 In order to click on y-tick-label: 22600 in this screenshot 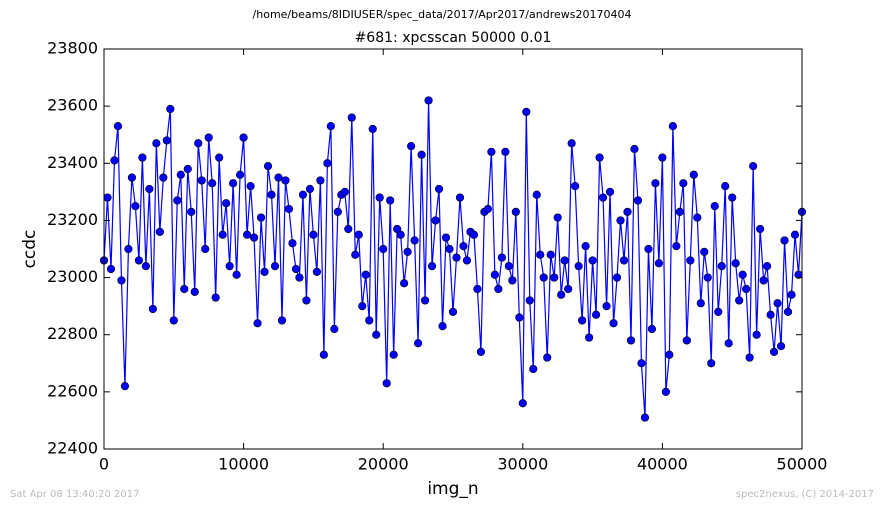, I will do `click(72, 390)`.